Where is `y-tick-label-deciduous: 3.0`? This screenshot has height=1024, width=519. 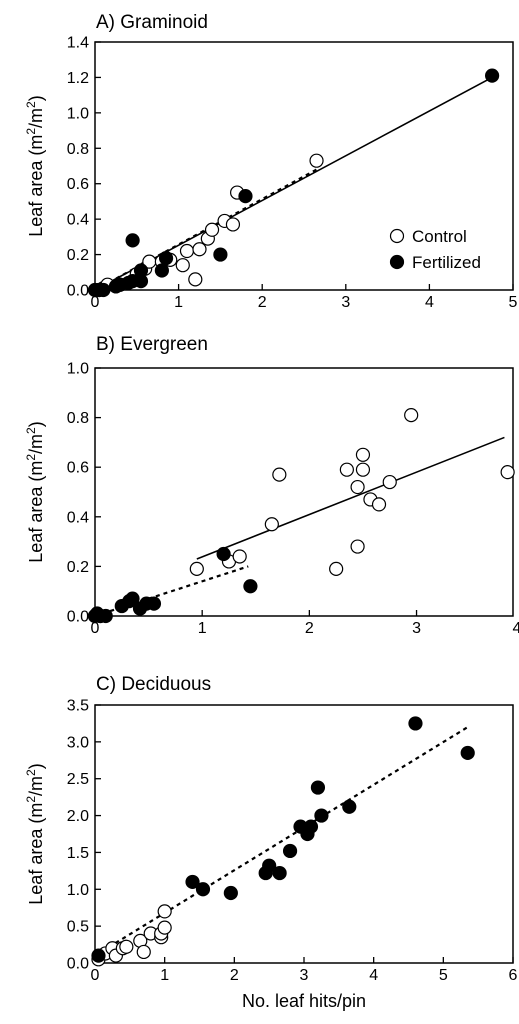 y-tick-label-deciduous: 3.0 is located at coordinates (78, 742).